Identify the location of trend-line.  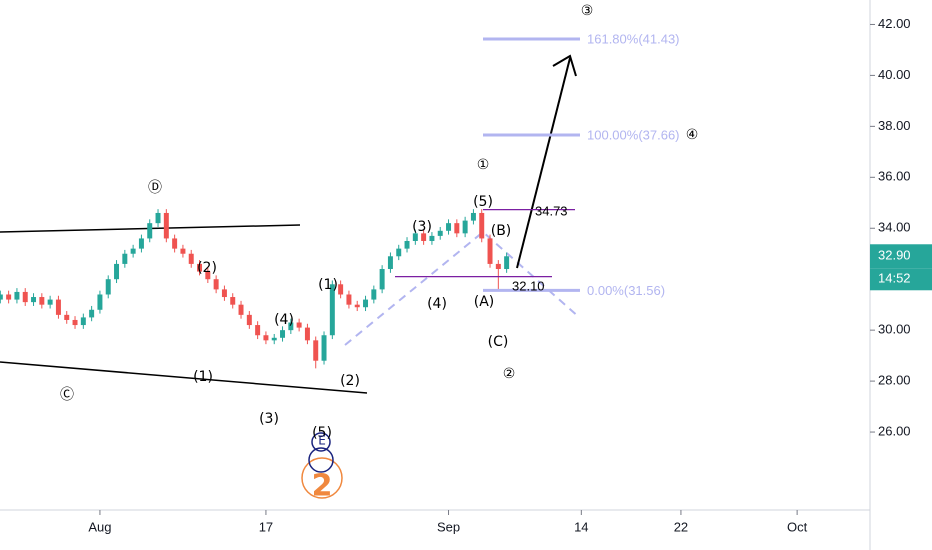
(184, 377).